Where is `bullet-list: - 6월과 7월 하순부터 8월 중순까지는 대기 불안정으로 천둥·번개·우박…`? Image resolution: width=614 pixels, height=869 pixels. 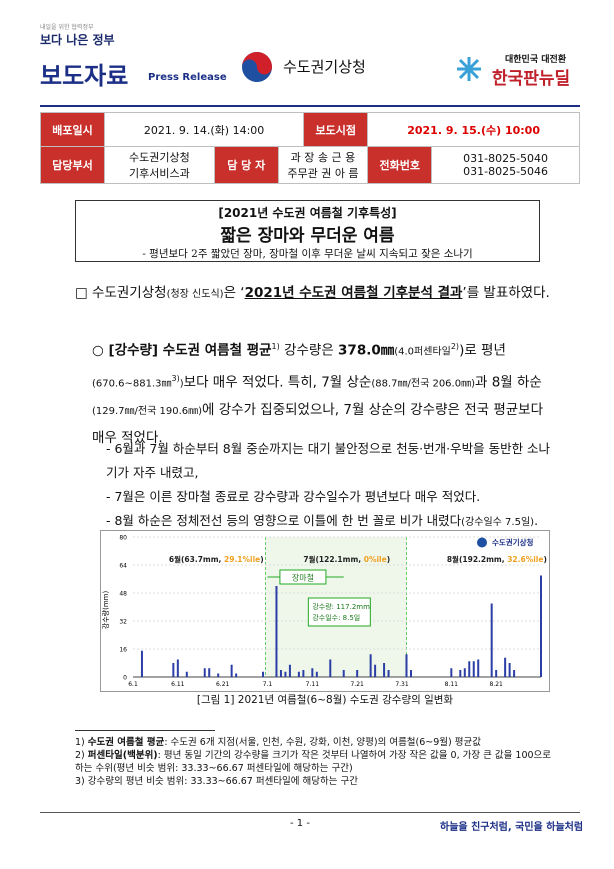
bullet-list: - 6월과 7월 하순부터 8월 중순까지는 대기 불안정으로 천둥·번개·우박… is located at coordinates (332, 486).